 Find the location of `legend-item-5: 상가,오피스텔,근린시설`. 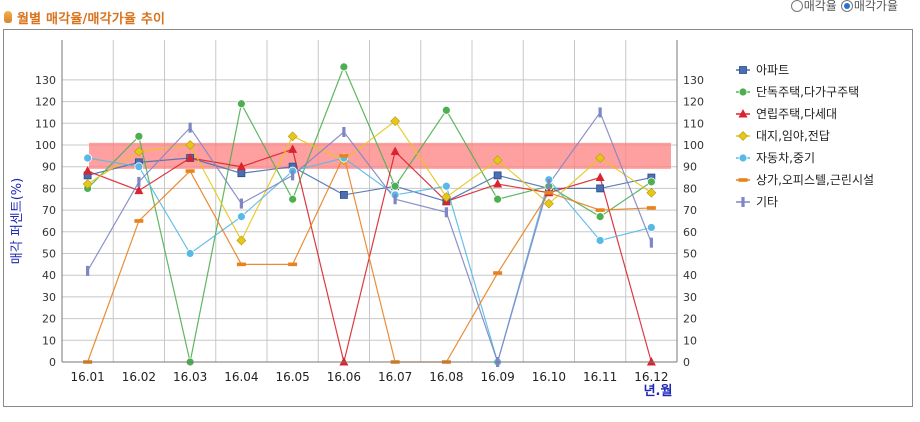

legend-item-5: 상가,오피스텔,근린시설 is located at coordinates (805, 180).